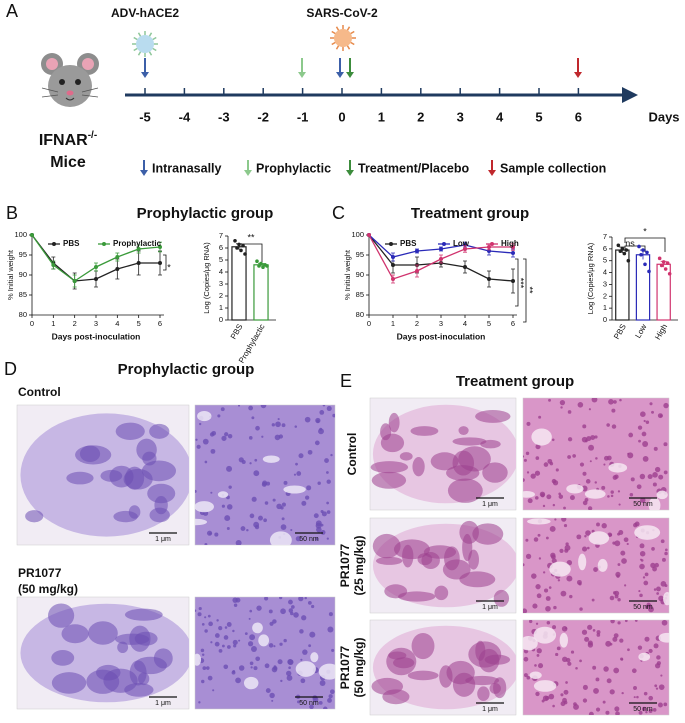 This screenshot has width=685, height=723. I want to click on x-tick-label: 0, so click(369, 323).